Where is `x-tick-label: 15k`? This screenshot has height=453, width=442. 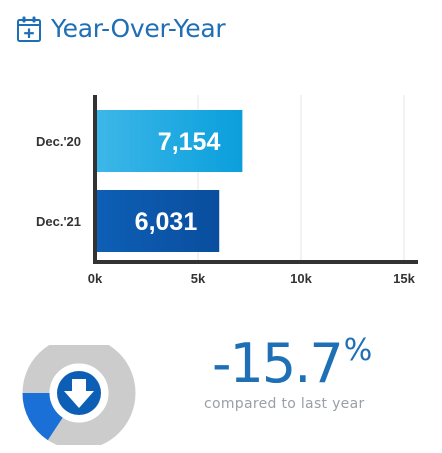
x-tick-label: 15k is located at coordinates (404, 278).